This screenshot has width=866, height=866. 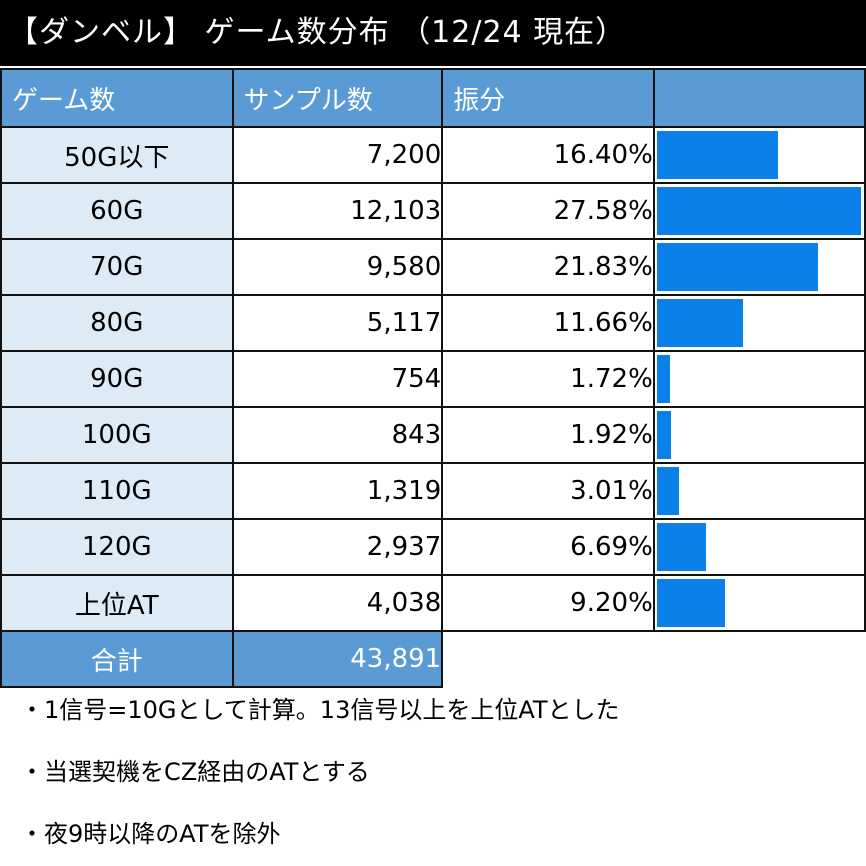 What do you see at coordinates (337, 603) in the screenshot?
I see `sample-count-cell: 4,038` at bounding box center [337, 603].